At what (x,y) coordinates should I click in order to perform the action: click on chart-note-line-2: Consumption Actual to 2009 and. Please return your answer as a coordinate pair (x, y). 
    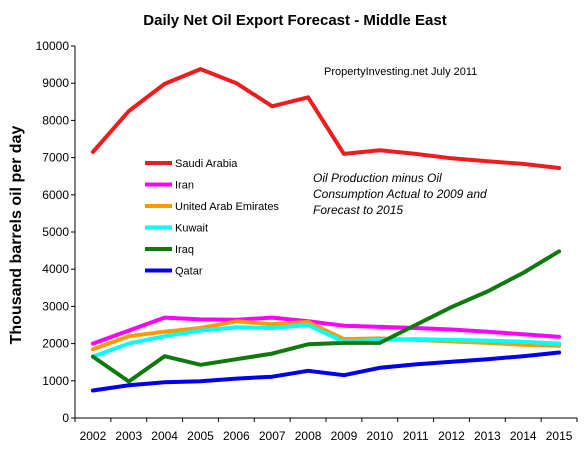
    Looking at the image, I should click on (400, 194).